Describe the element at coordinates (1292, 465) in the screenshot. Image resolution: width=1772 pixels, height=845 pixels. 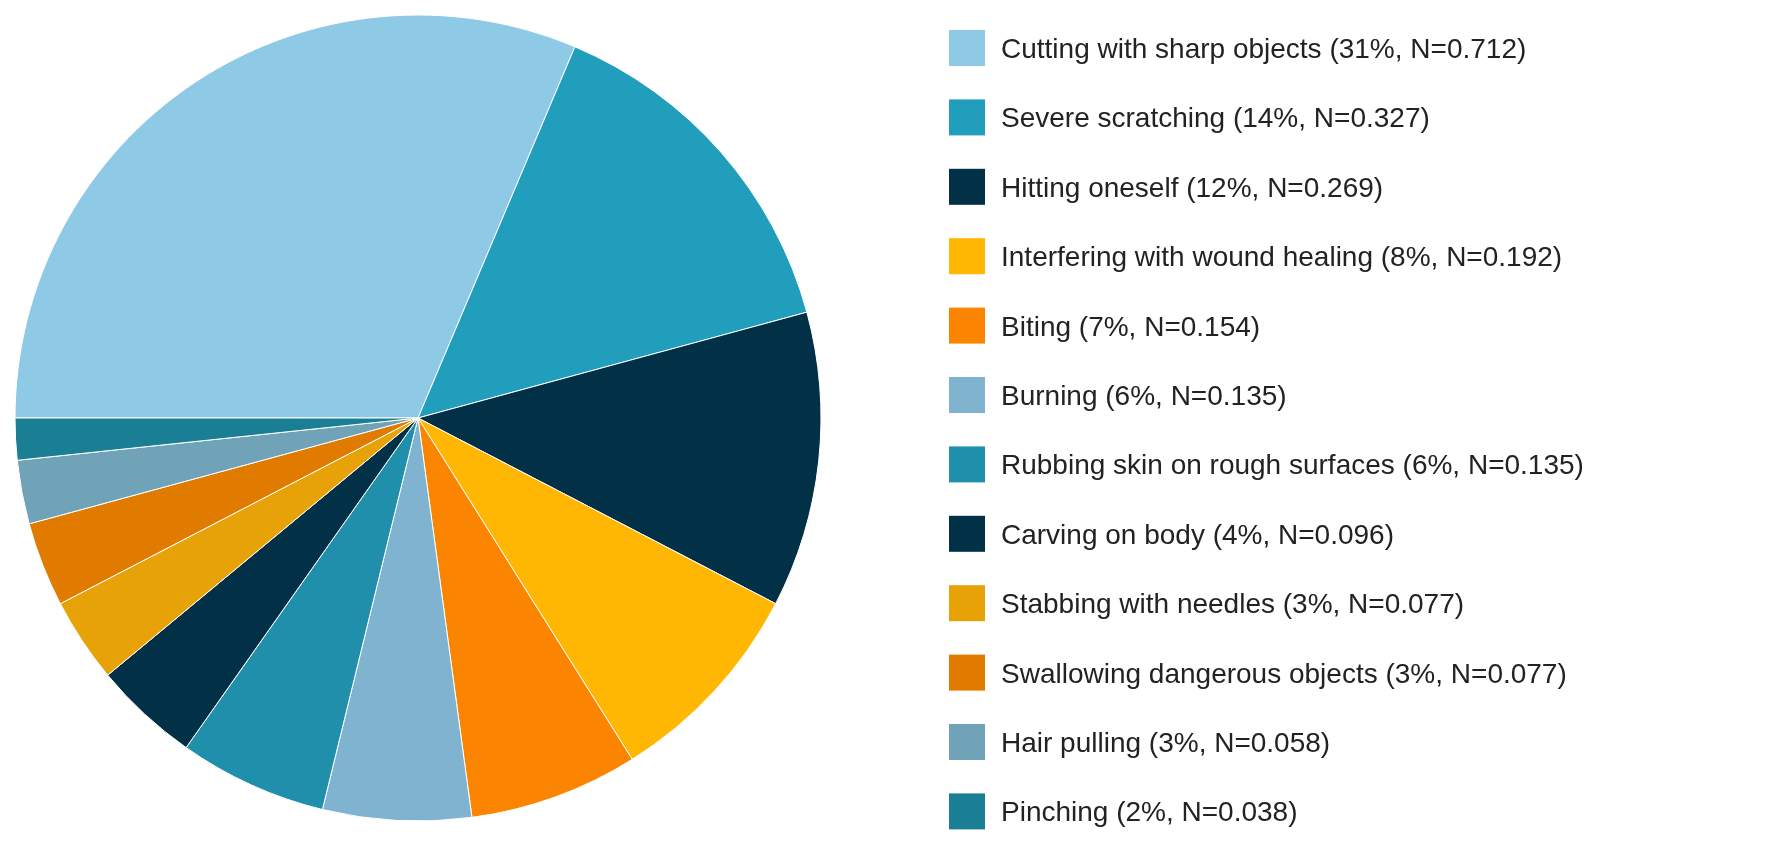
I see `legend-label: Rubbing skin on rough surfaces (6%, N=0.135)` at that location.